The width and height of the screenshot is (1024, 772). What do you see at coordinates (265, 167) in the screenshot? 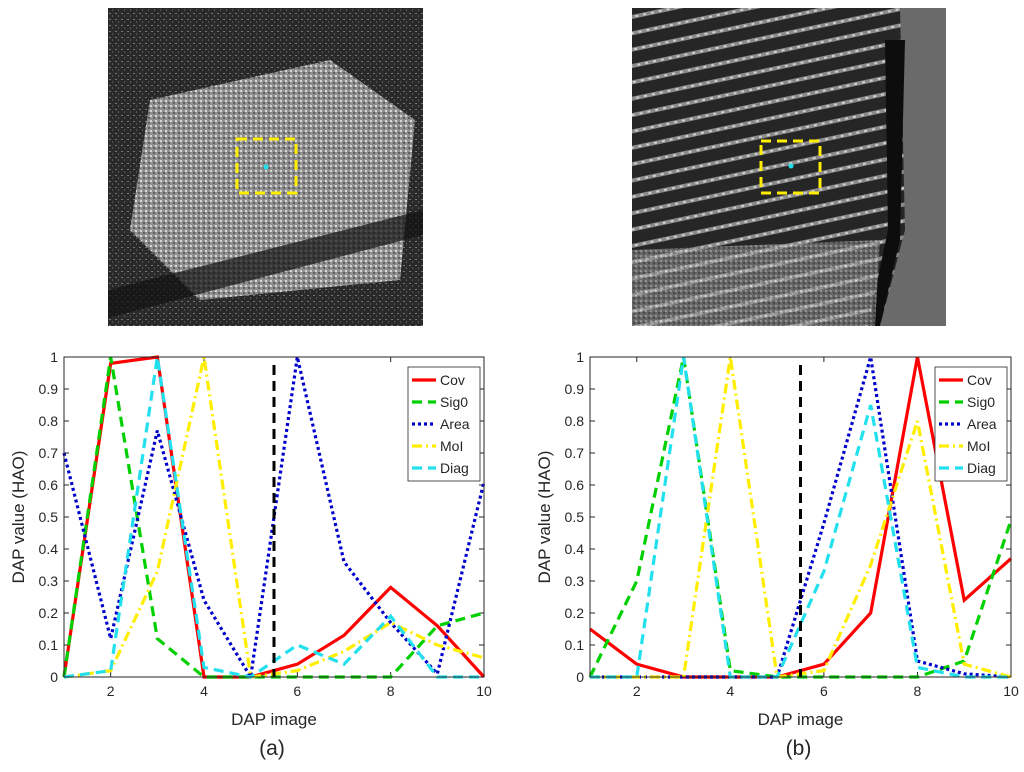
I see `sar-image-a` at bounding box center [265, 167].